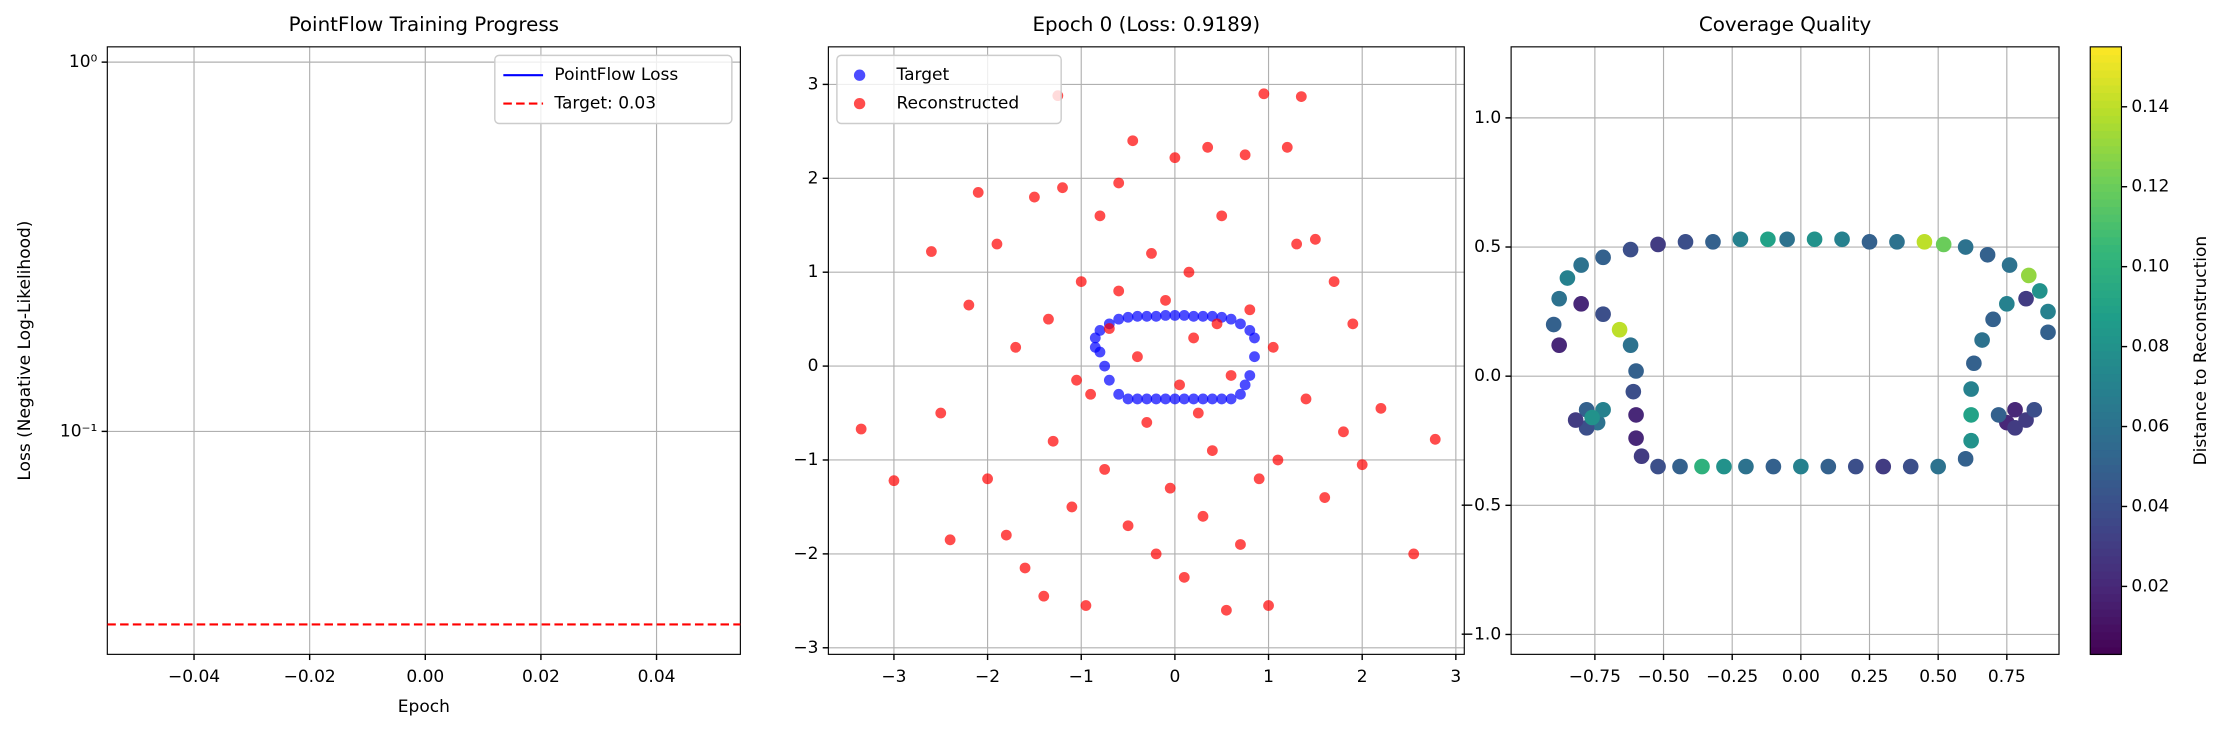  Describe the element at coordinates (424, 707) in the screenshot. I see `x-axis-label: Epoch` at that location.